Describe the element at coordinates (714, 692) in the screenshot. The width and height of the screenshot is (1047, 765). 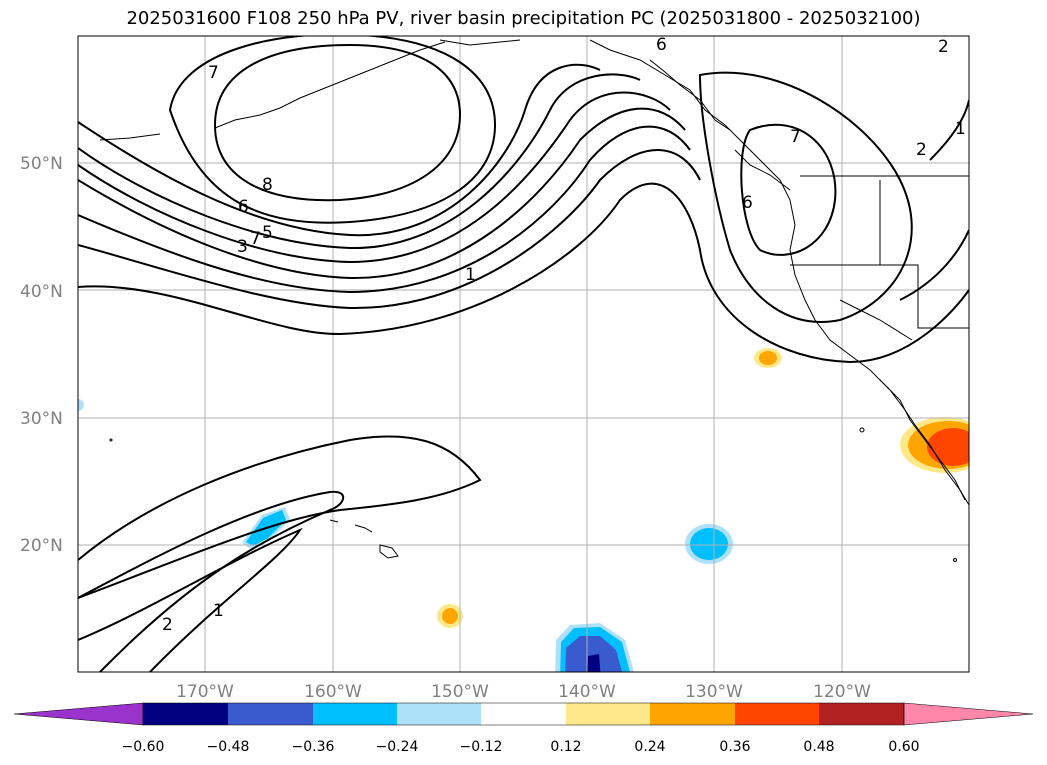
I see `lon-label: 130°W` at that location.